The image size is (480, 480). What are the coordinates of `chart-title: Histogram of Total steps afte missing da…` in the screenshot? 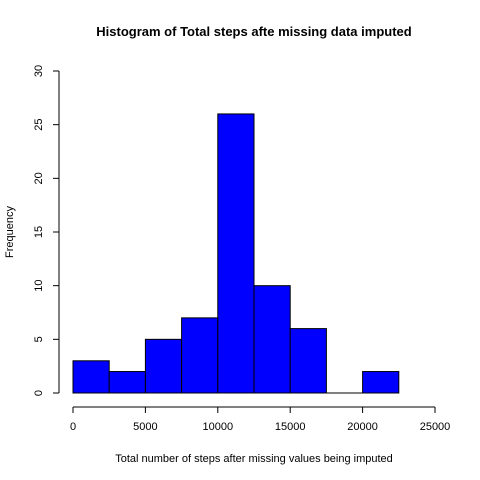 It's located at (253, 31).